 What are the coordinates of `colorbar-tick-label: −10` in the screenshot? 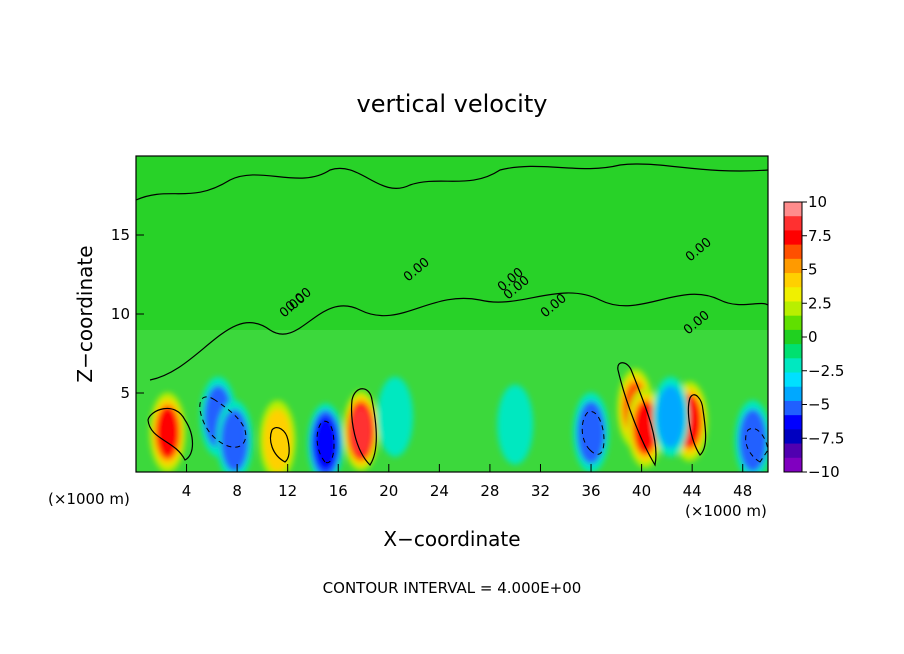 It's located at (824, 472).